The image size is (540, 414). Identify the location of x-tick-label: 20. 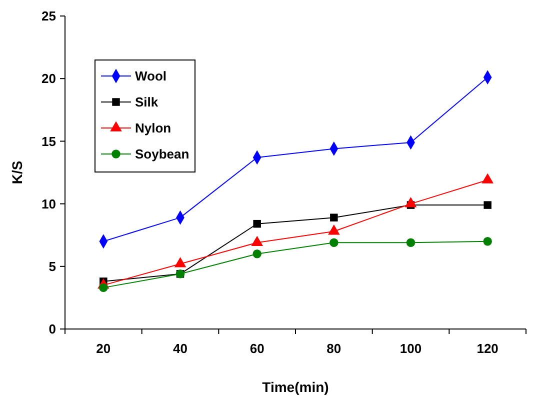
(103, 348).